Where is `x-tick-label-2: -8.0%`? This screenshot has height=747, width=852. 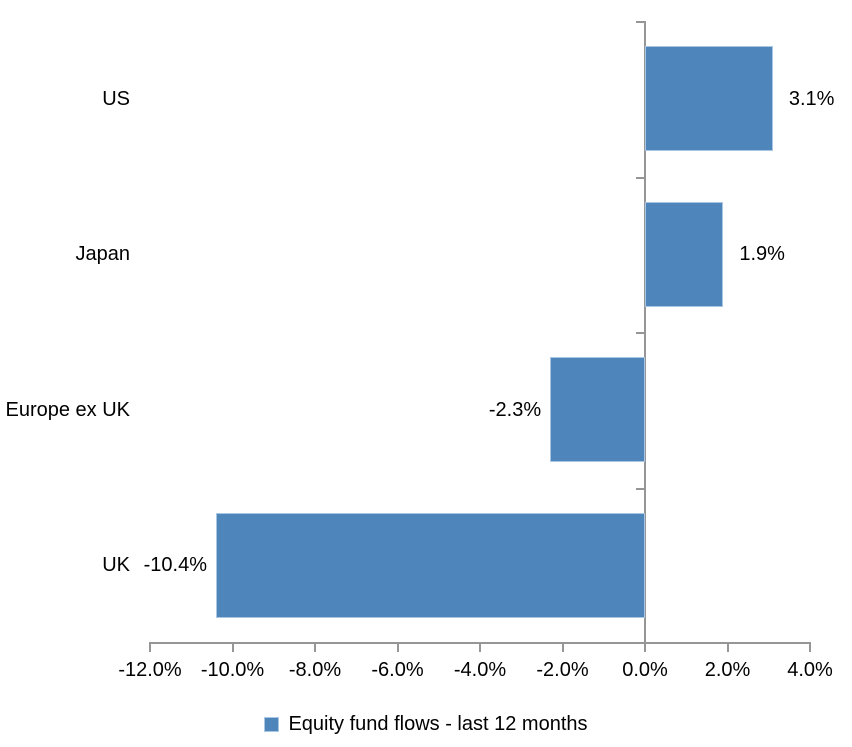 x-tick-label-2: -8.0% is located at coordinates (315, 670).